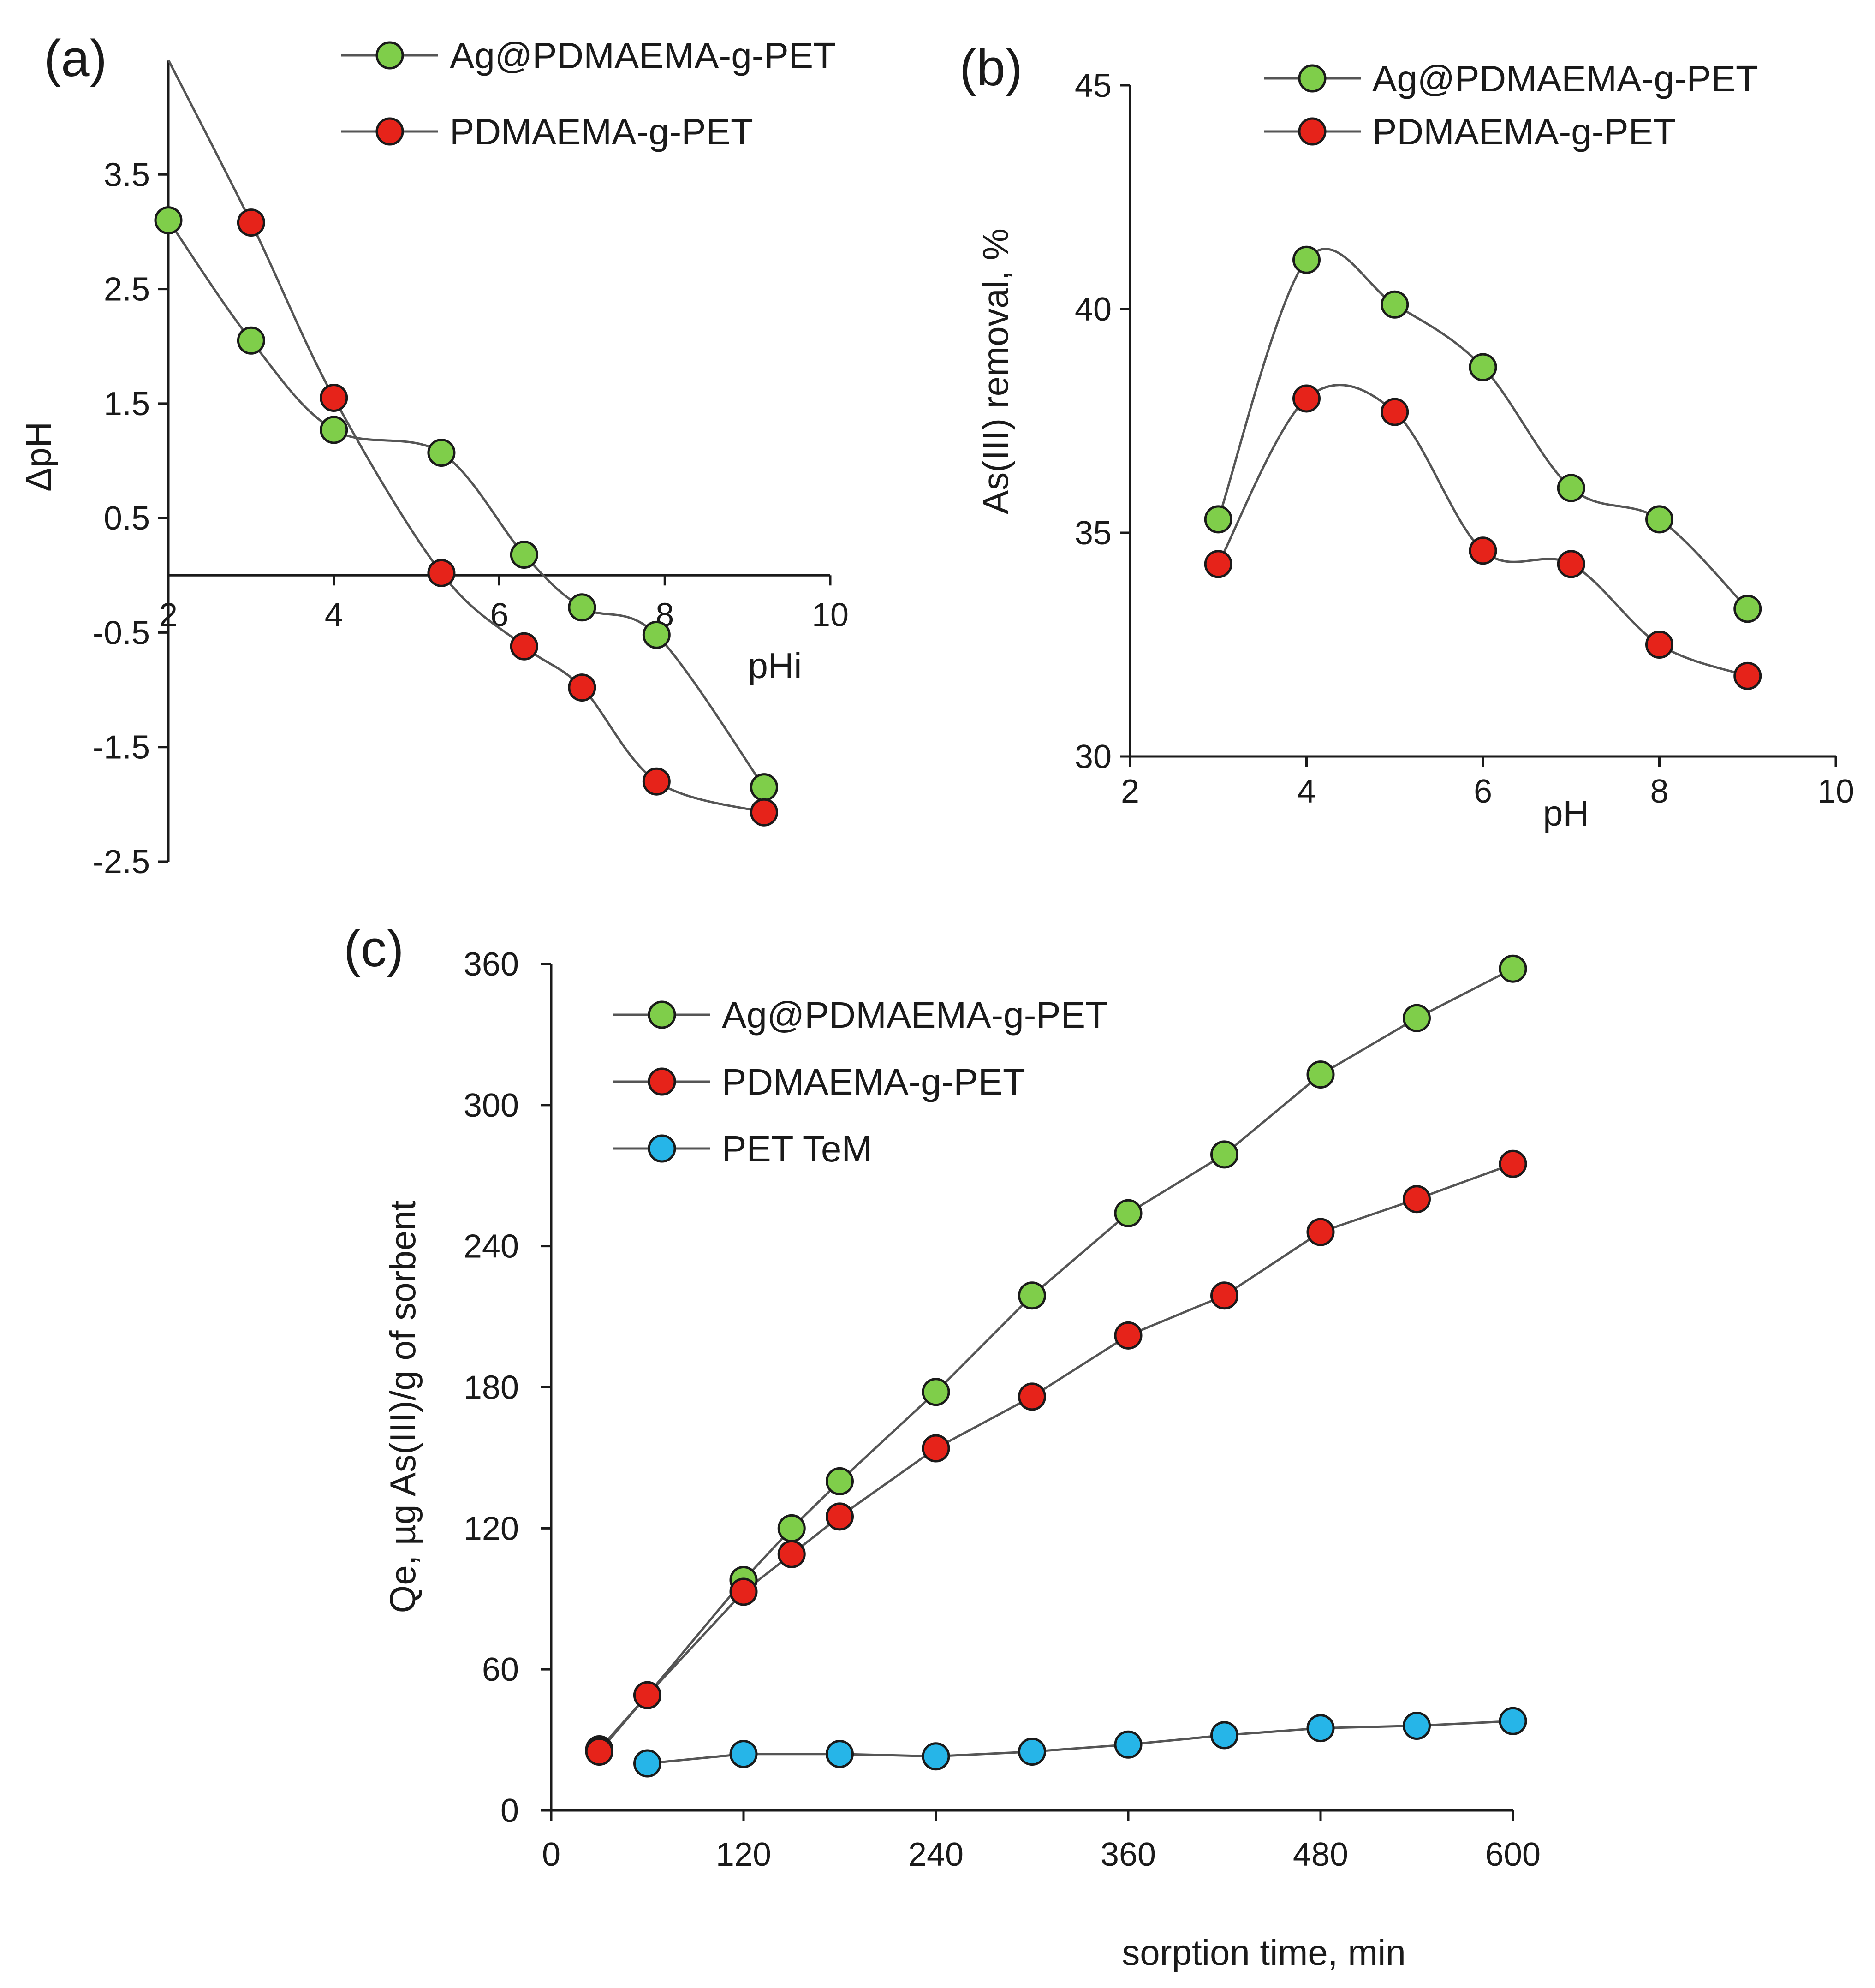 The height and width of the screenshot is (1988, 1875). What do you see at coordinates (915, 1015) in the screenshot?
I see `panel-c-legend-label: Ag@PDMAEMA-g-PET` at bounding box center [915, 1015].